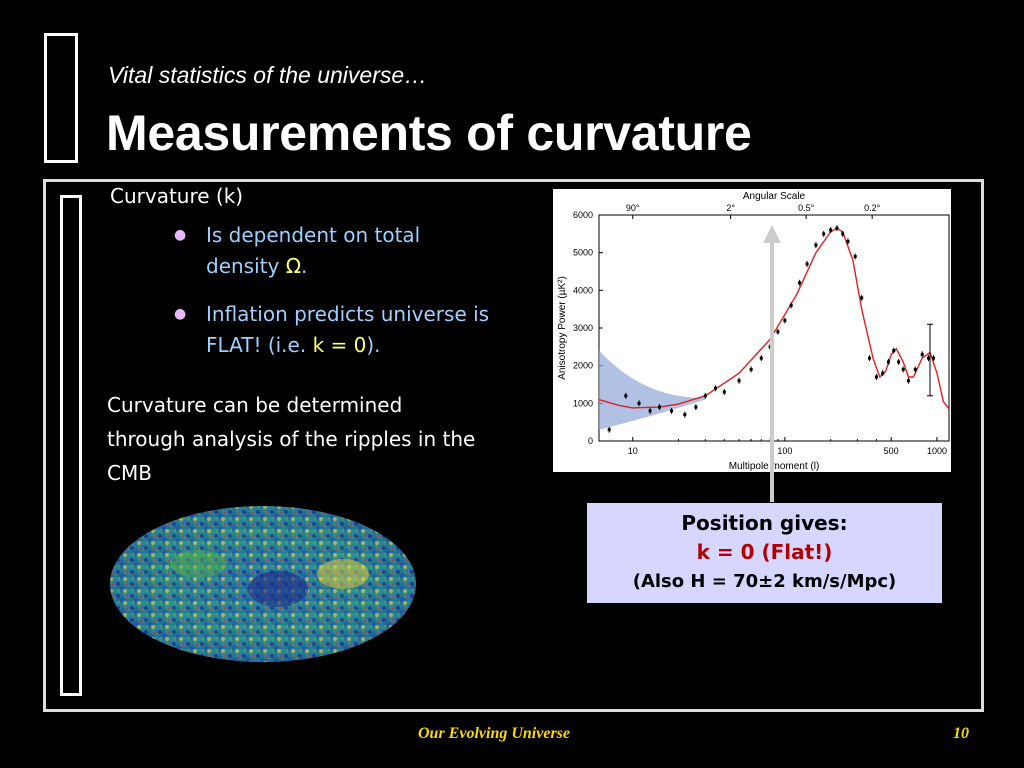 The image size is (1024, 768). I want to click on x-tick-label: 100, so click(784, 451).